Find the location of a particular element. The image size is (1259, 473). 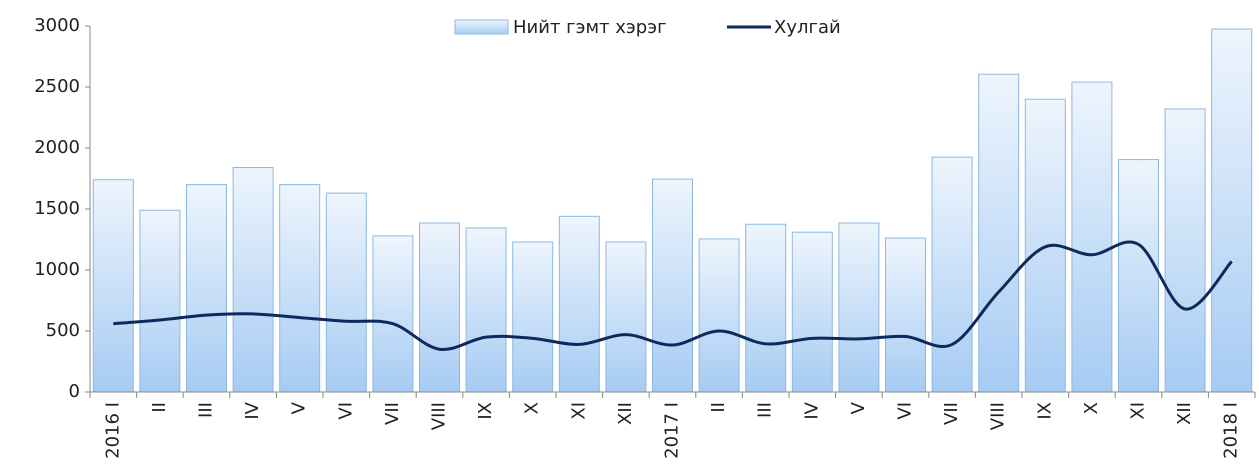

legend: Нийт гэмт хэрэг Хулгай is located at coordinates (647, 27).